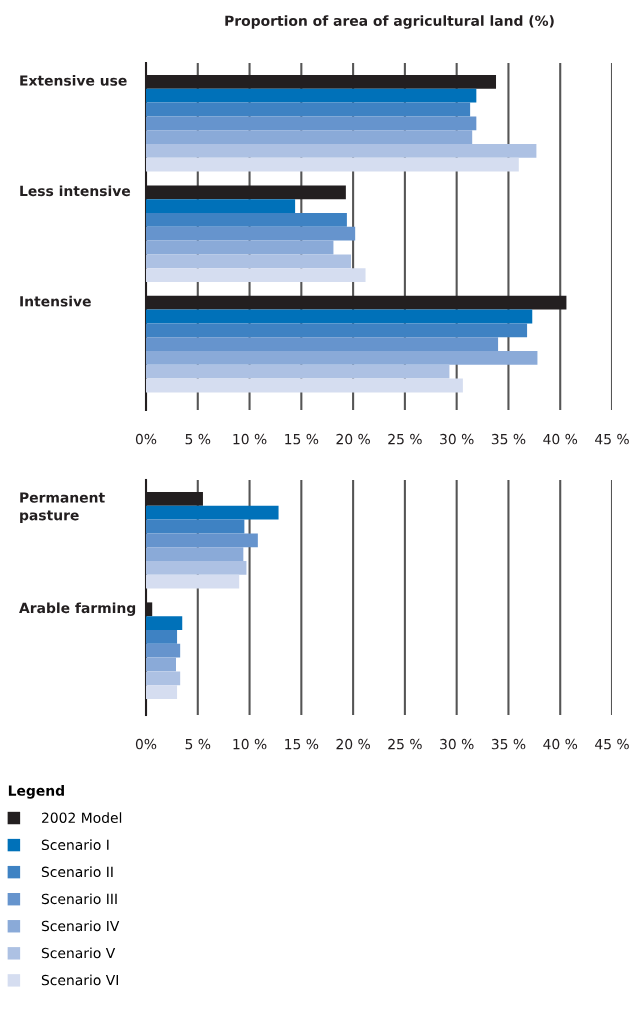  I want to click on legend-label: 2002 Model, so click(81, 817).